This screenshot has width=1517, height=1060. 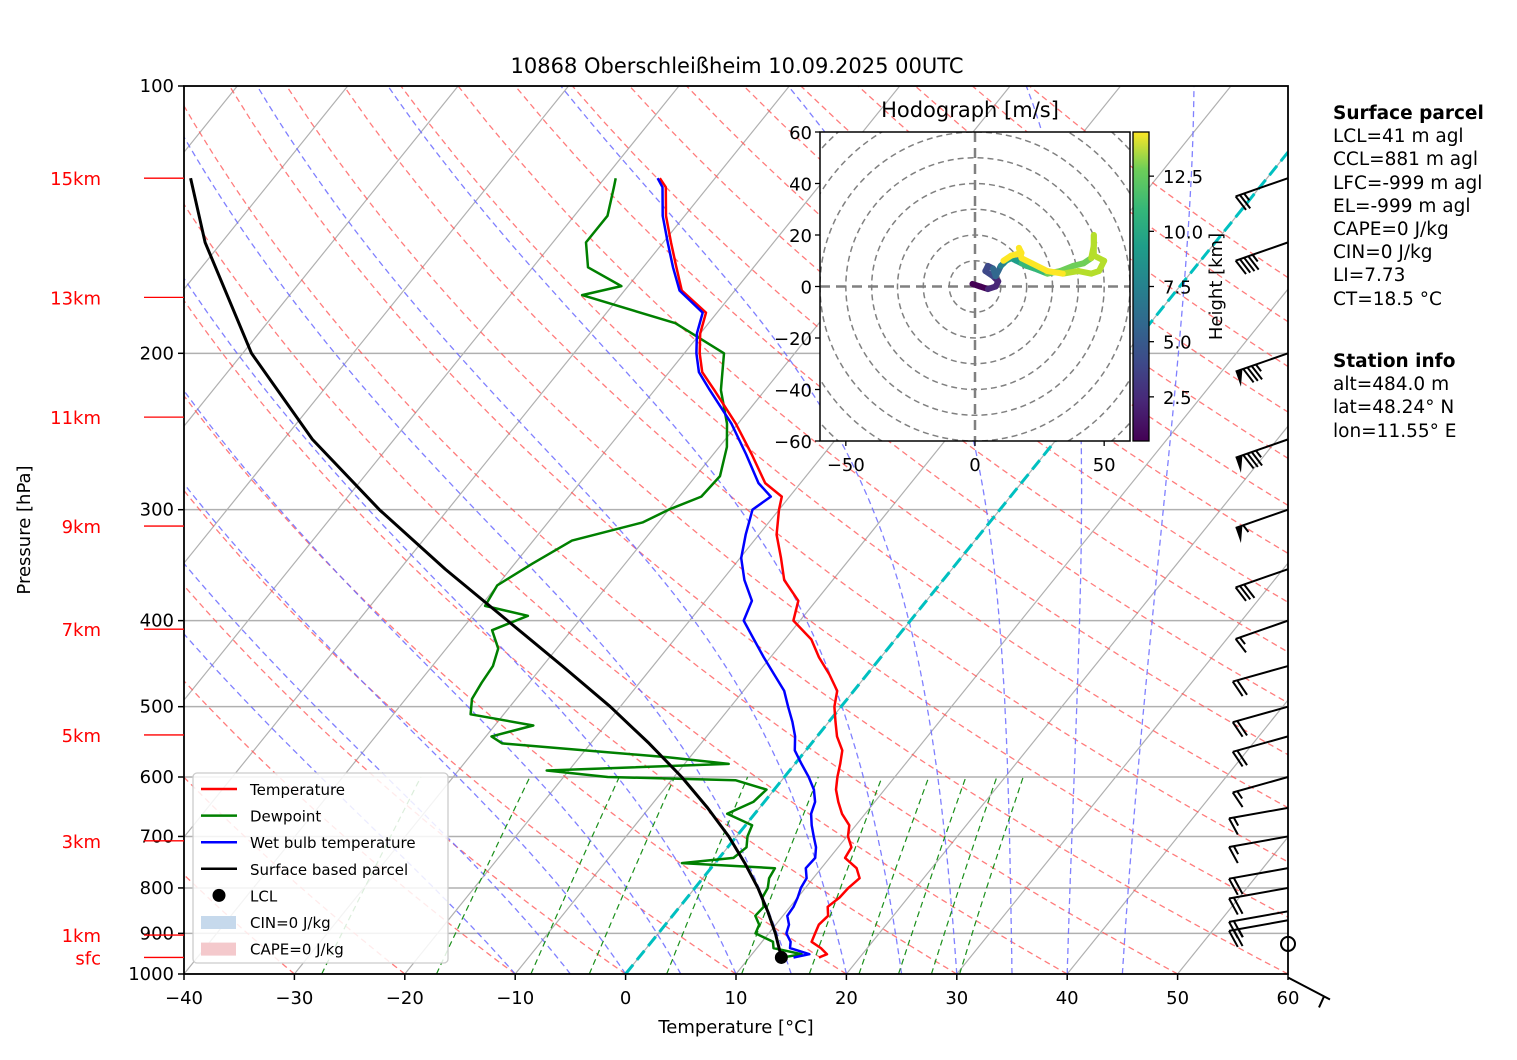 What do you see at coordinates (1177, 398) in the screenshot?
I see `colorbar-tick-label: 2.5` at bounding box center [1177, 398].